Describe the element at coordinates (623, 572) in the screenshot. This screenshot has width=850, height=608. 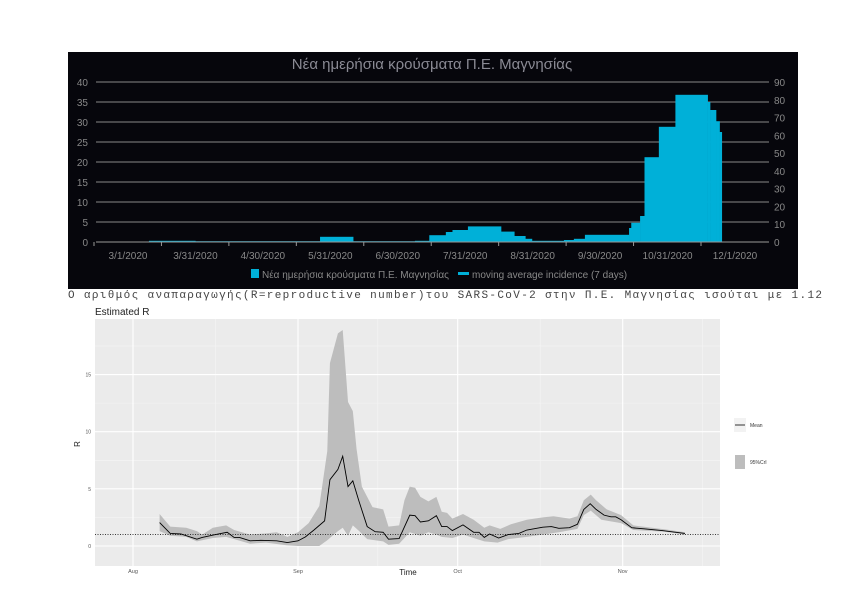
I see `x-tick-label: Nov` at that location.